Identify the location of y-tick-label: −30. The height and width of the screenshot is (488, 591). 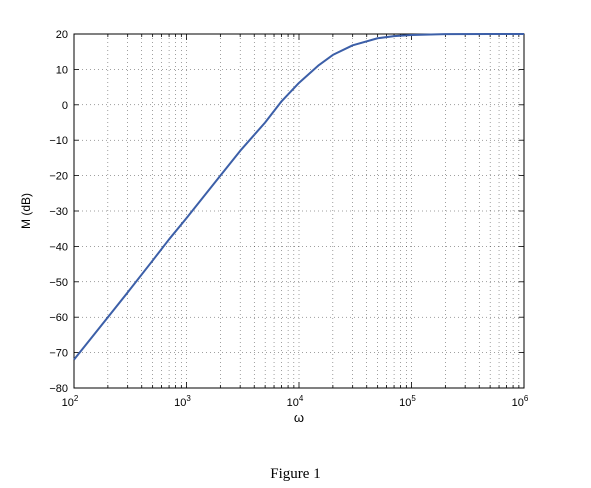
(58, 212).